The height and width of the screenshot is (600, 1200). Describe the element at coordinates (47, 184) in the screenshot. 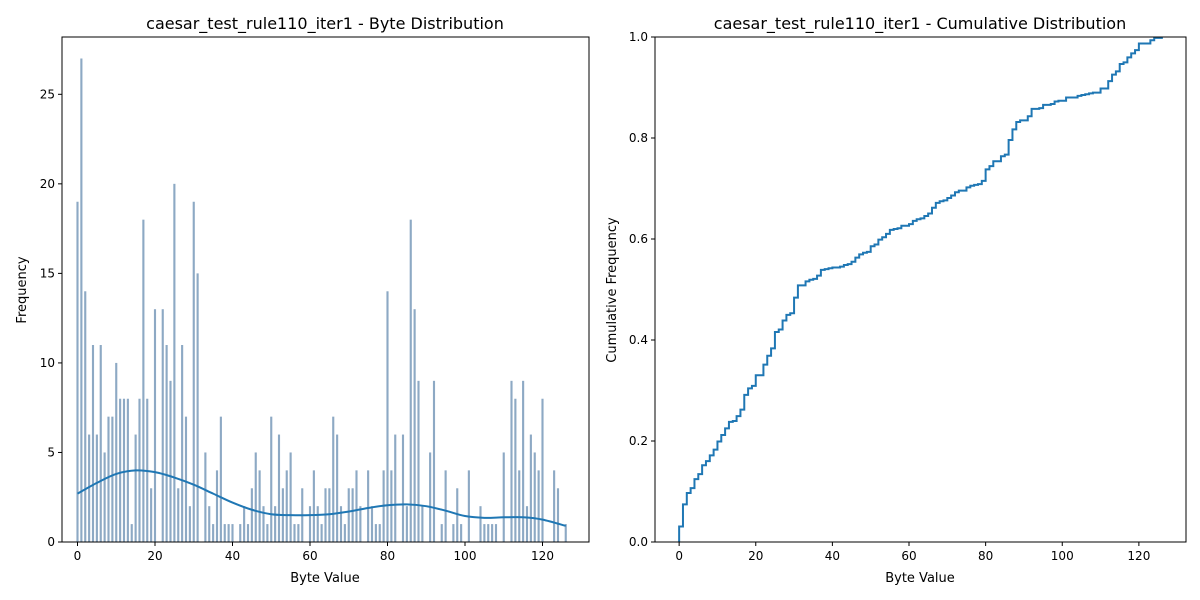

I see `y-tick-label: 20` at that location.